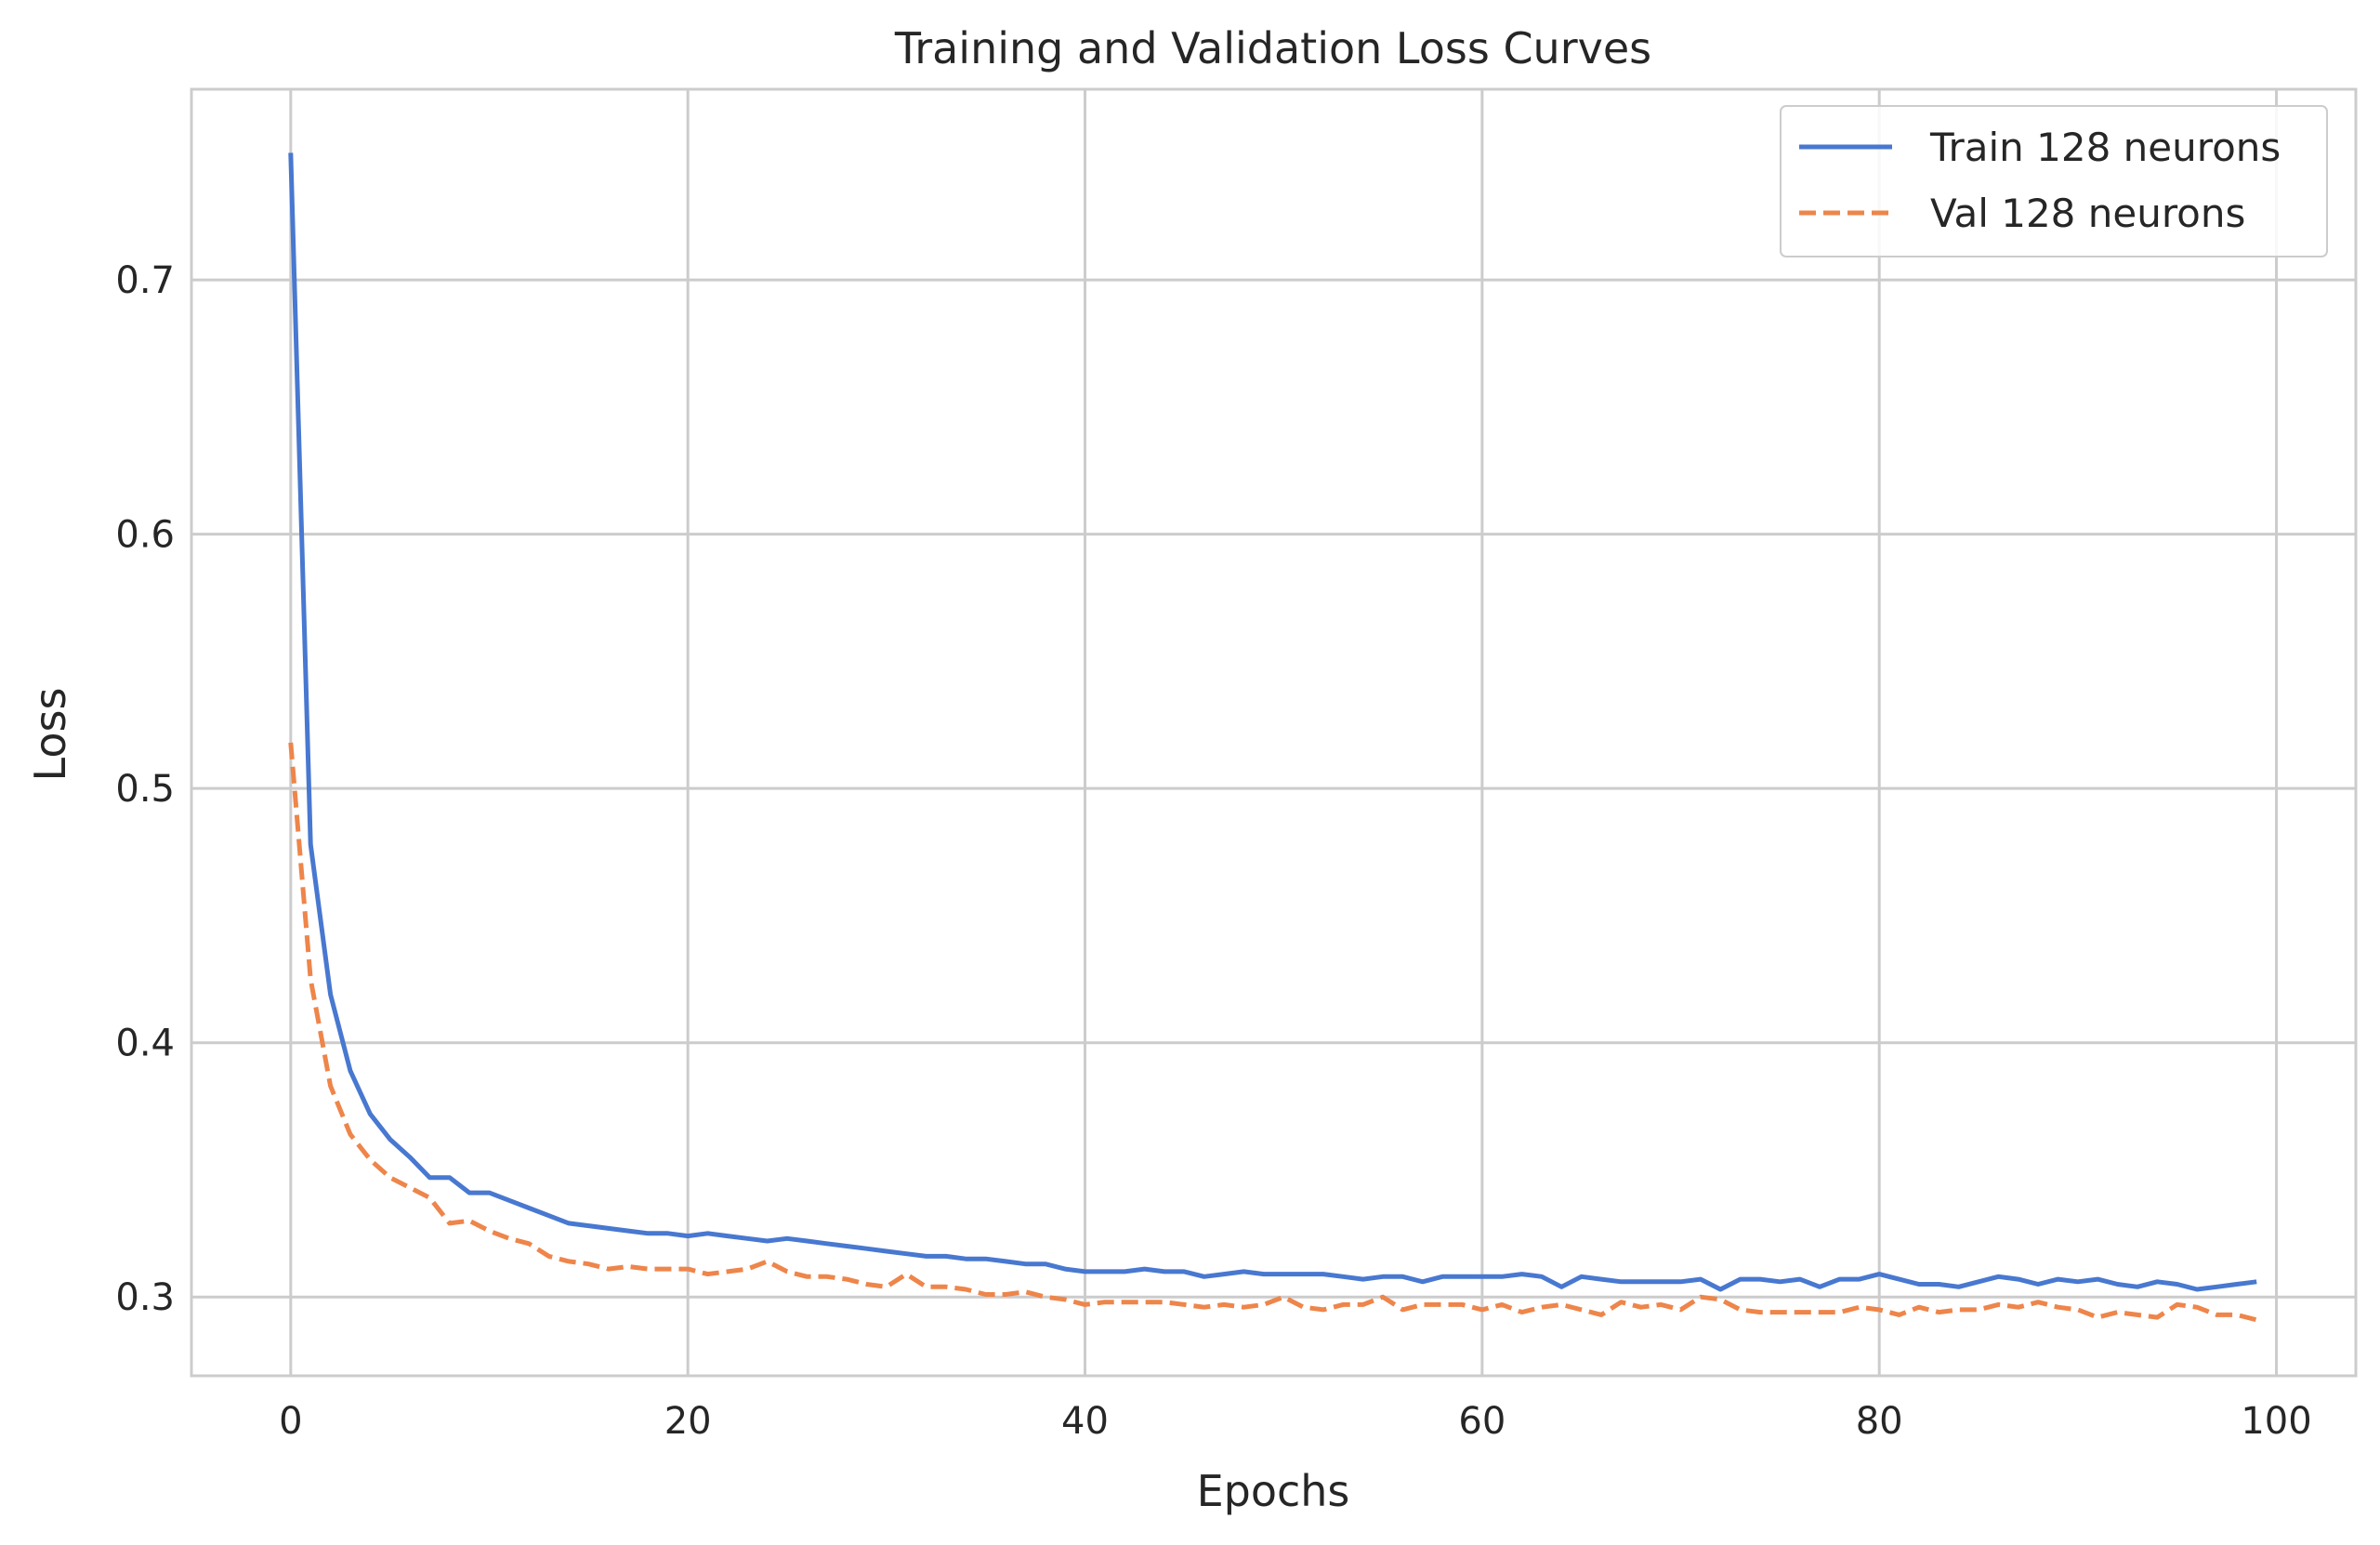 The height and width of the screenshot is (1545, 2380). I want to click on x-tick-label: 100, so click(2276, 1422).